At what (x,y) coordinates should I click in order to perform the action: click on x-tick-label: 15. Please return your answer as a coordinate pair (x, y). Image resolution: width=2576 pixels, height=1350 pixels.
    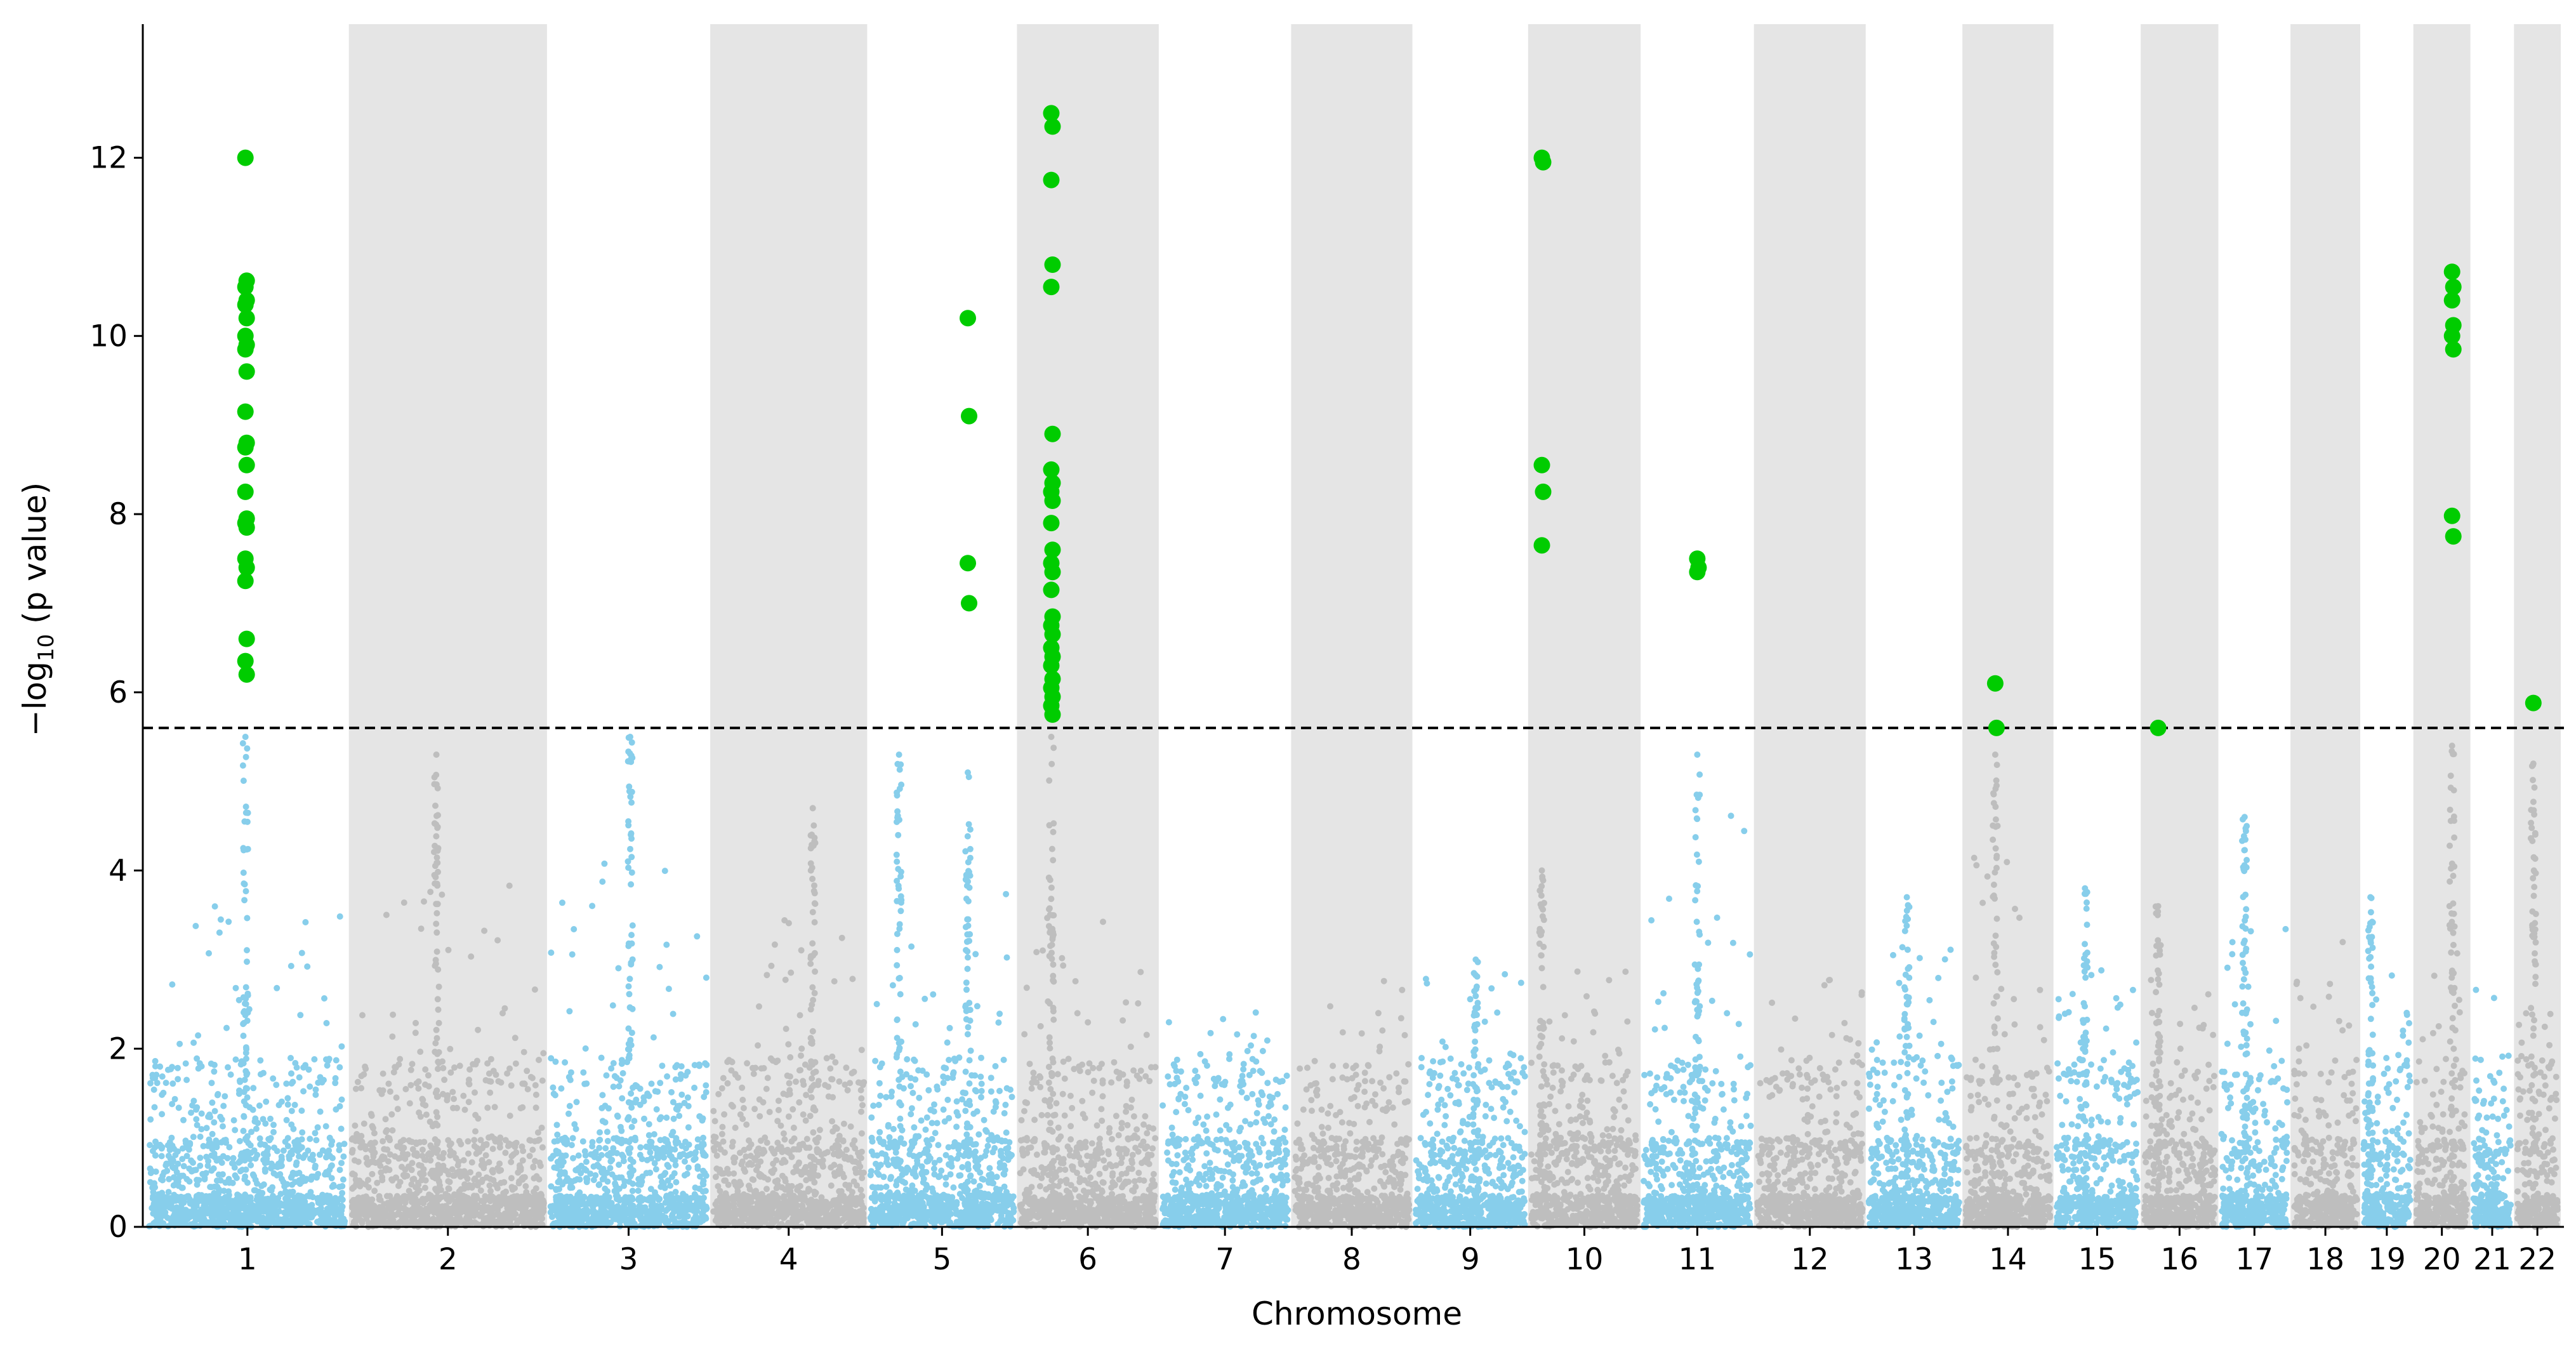
    Looking at the image, I should click on (2097, 1259).